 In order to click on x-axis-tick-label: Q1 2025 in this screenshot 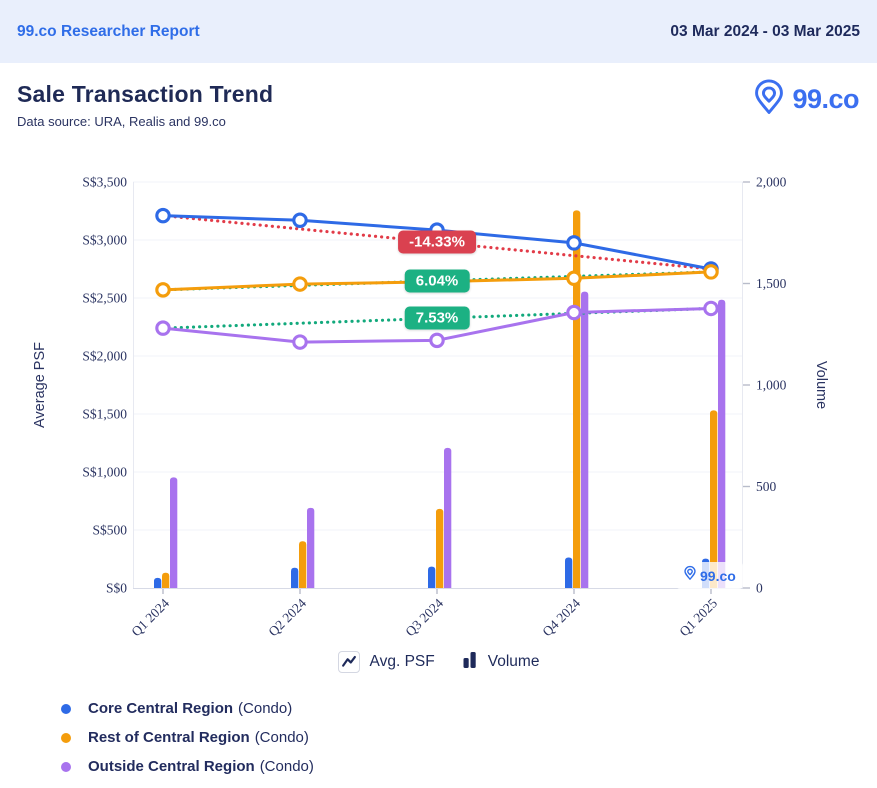, I will do `click(698, 617)`.